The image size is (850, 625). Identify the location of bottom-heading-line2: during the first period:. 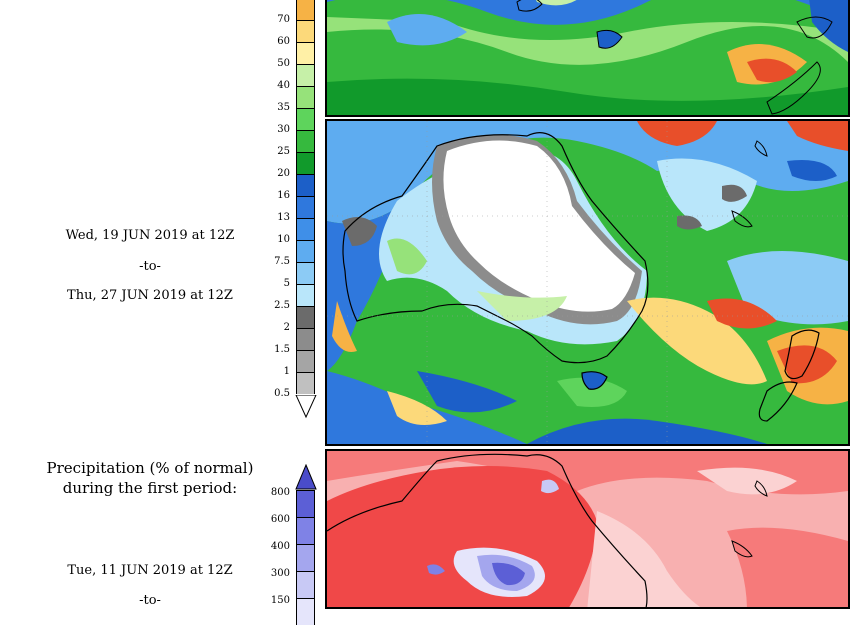
(150, 488).